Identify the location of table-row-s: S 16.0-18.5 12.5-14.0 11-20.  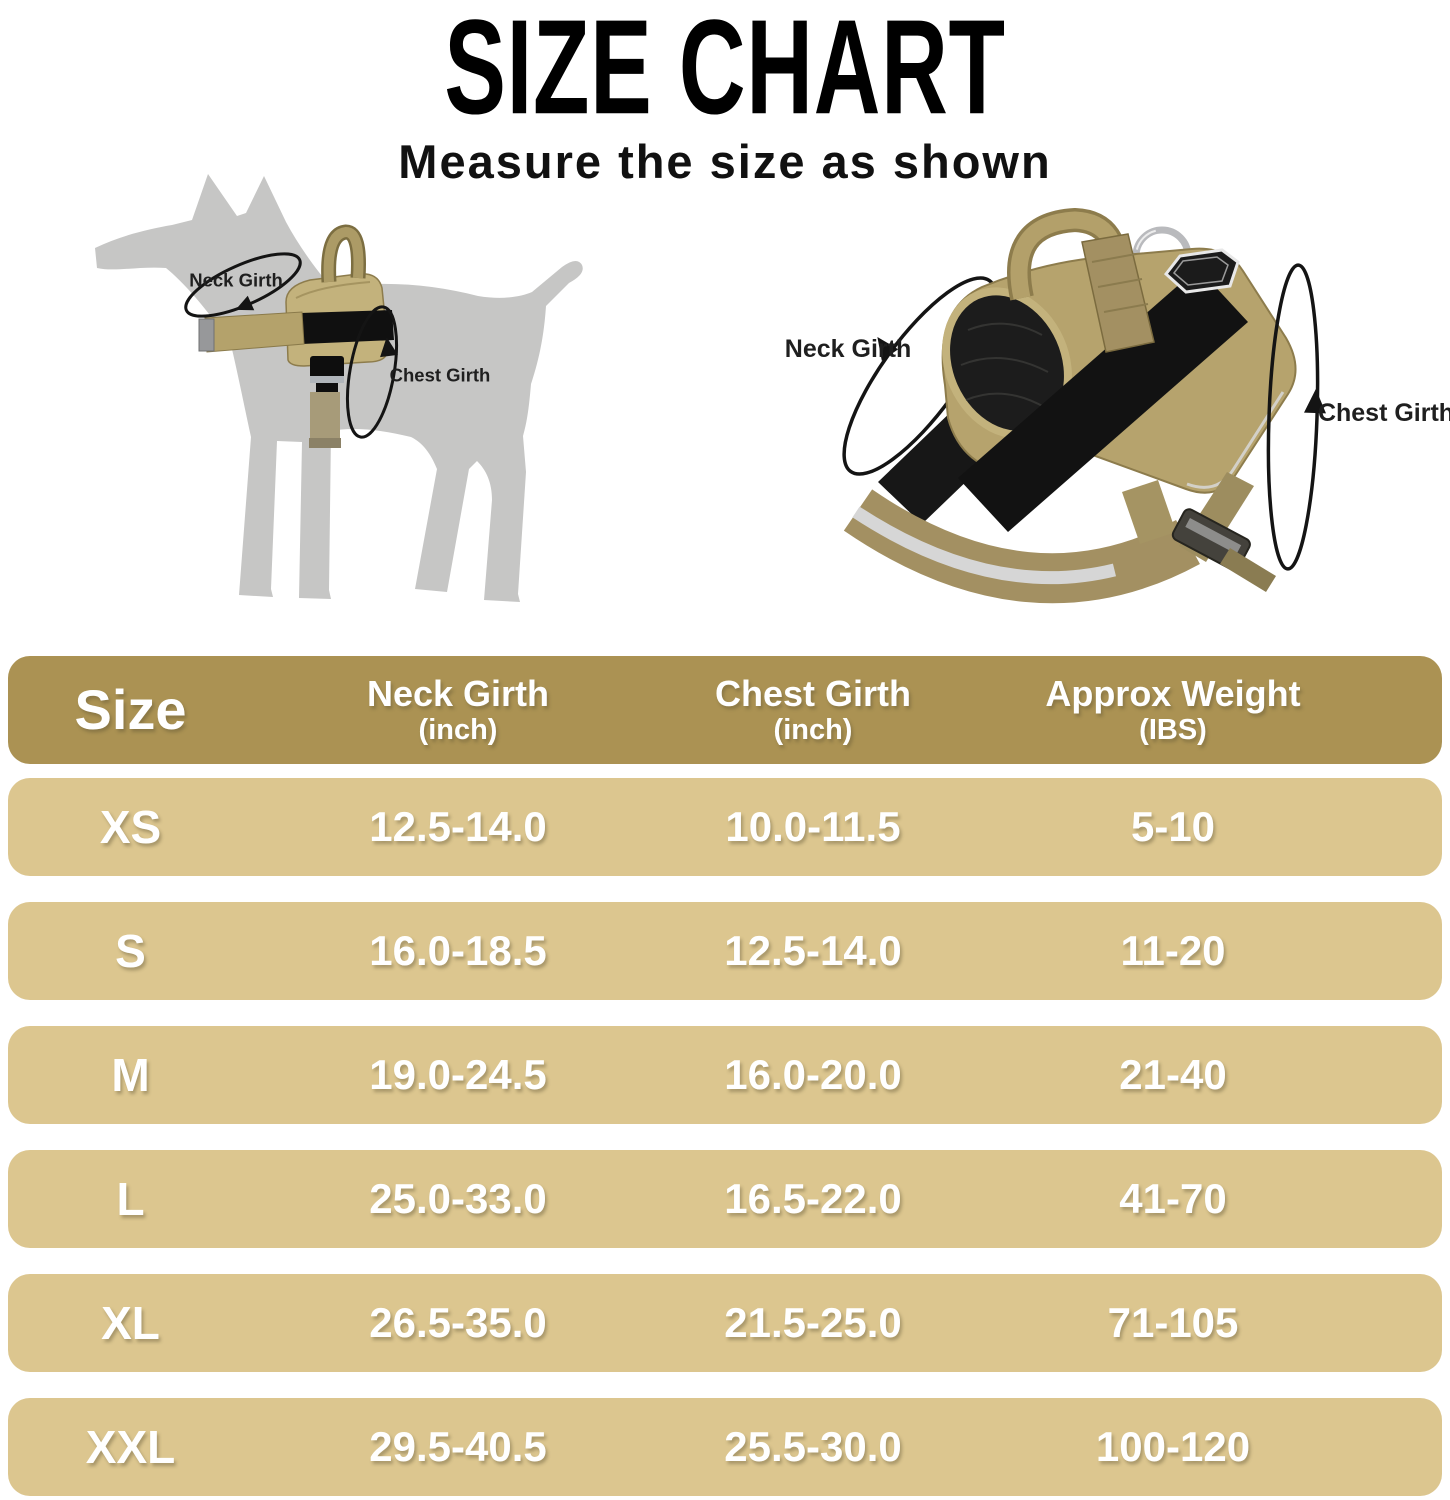
(725, 951).